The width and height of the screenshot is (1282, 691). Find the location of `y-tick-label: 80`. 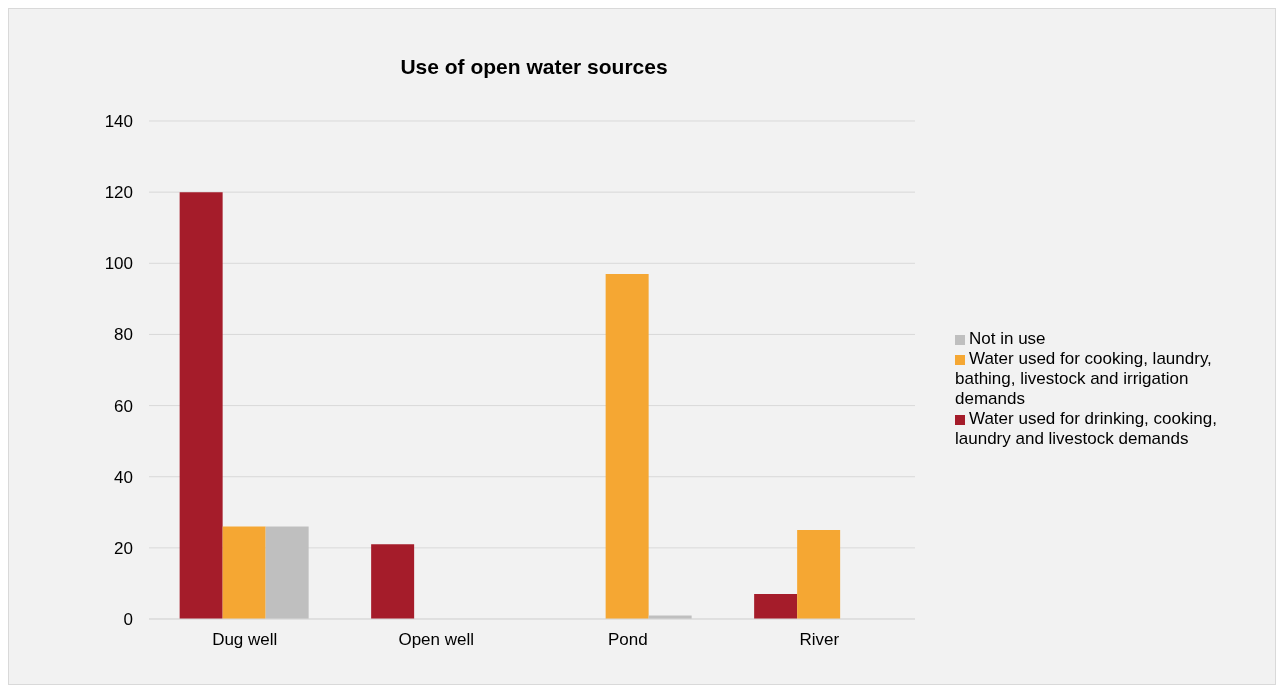

y-tick-label: 80 is located at coordinates (123, 335).